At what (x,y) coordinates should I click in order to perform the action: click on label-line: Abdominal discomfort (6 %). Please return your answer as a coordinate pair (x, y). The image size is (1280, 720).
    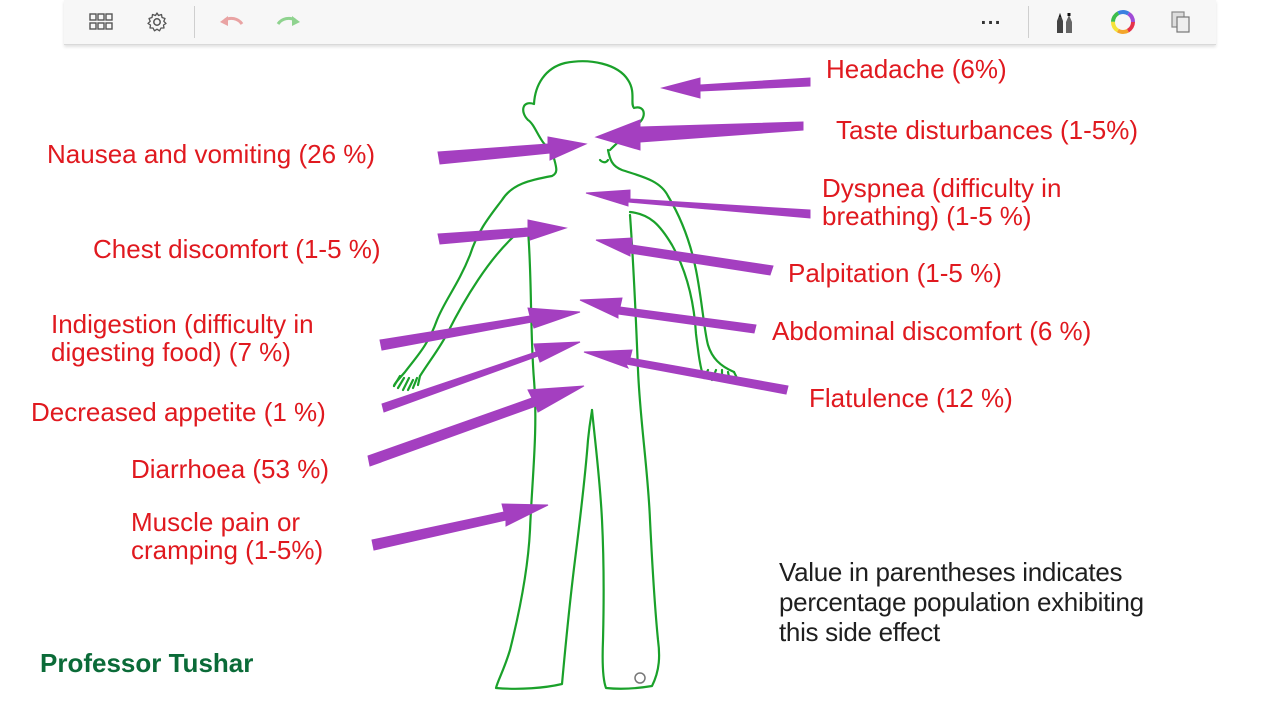
    Looking at the image, I should click on (932, 331).